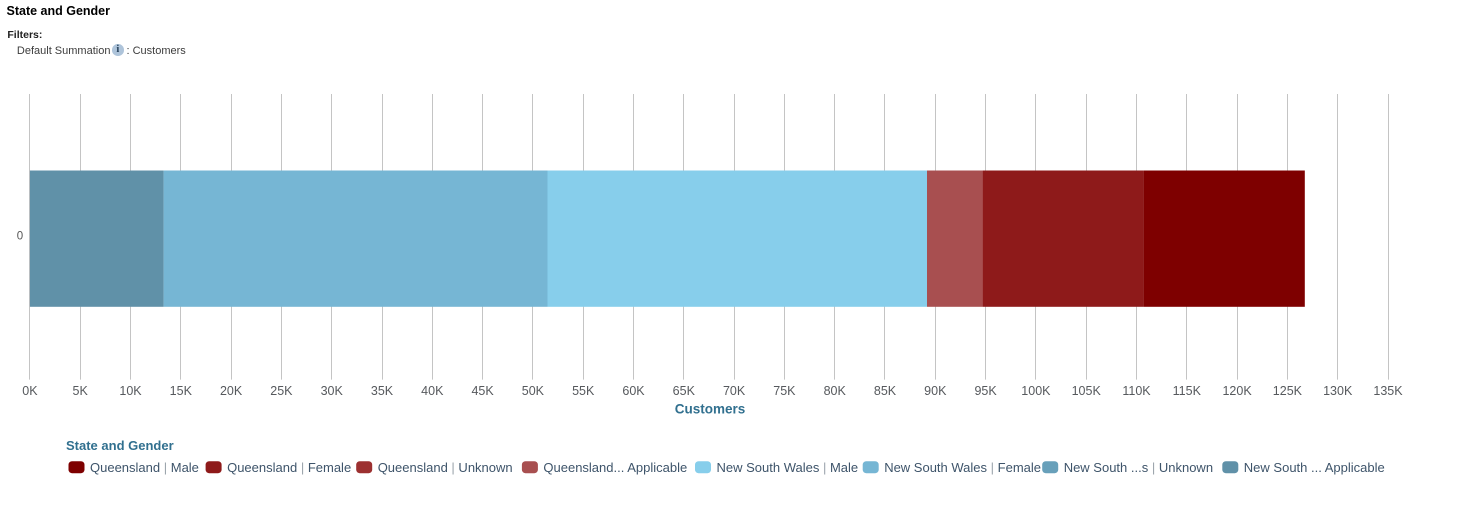 This screenshot has width=1464, height=514. I want to click on svg-text: 100K, so click(1036, 391).